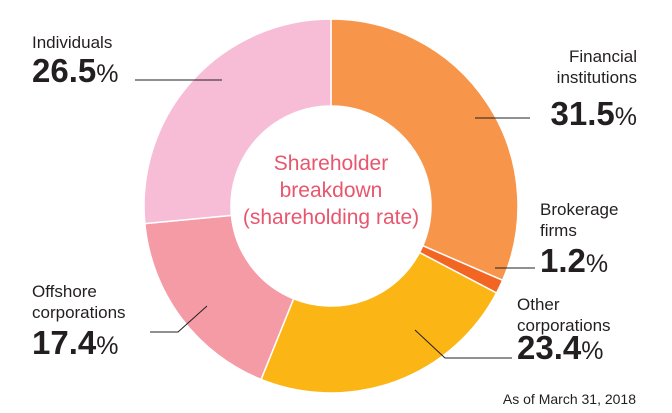 This screenshot has width=672, height=413. Describe the element at coordinates (569, 399) in the screenshot. I see `note: As of March 31, 2018` at that location.